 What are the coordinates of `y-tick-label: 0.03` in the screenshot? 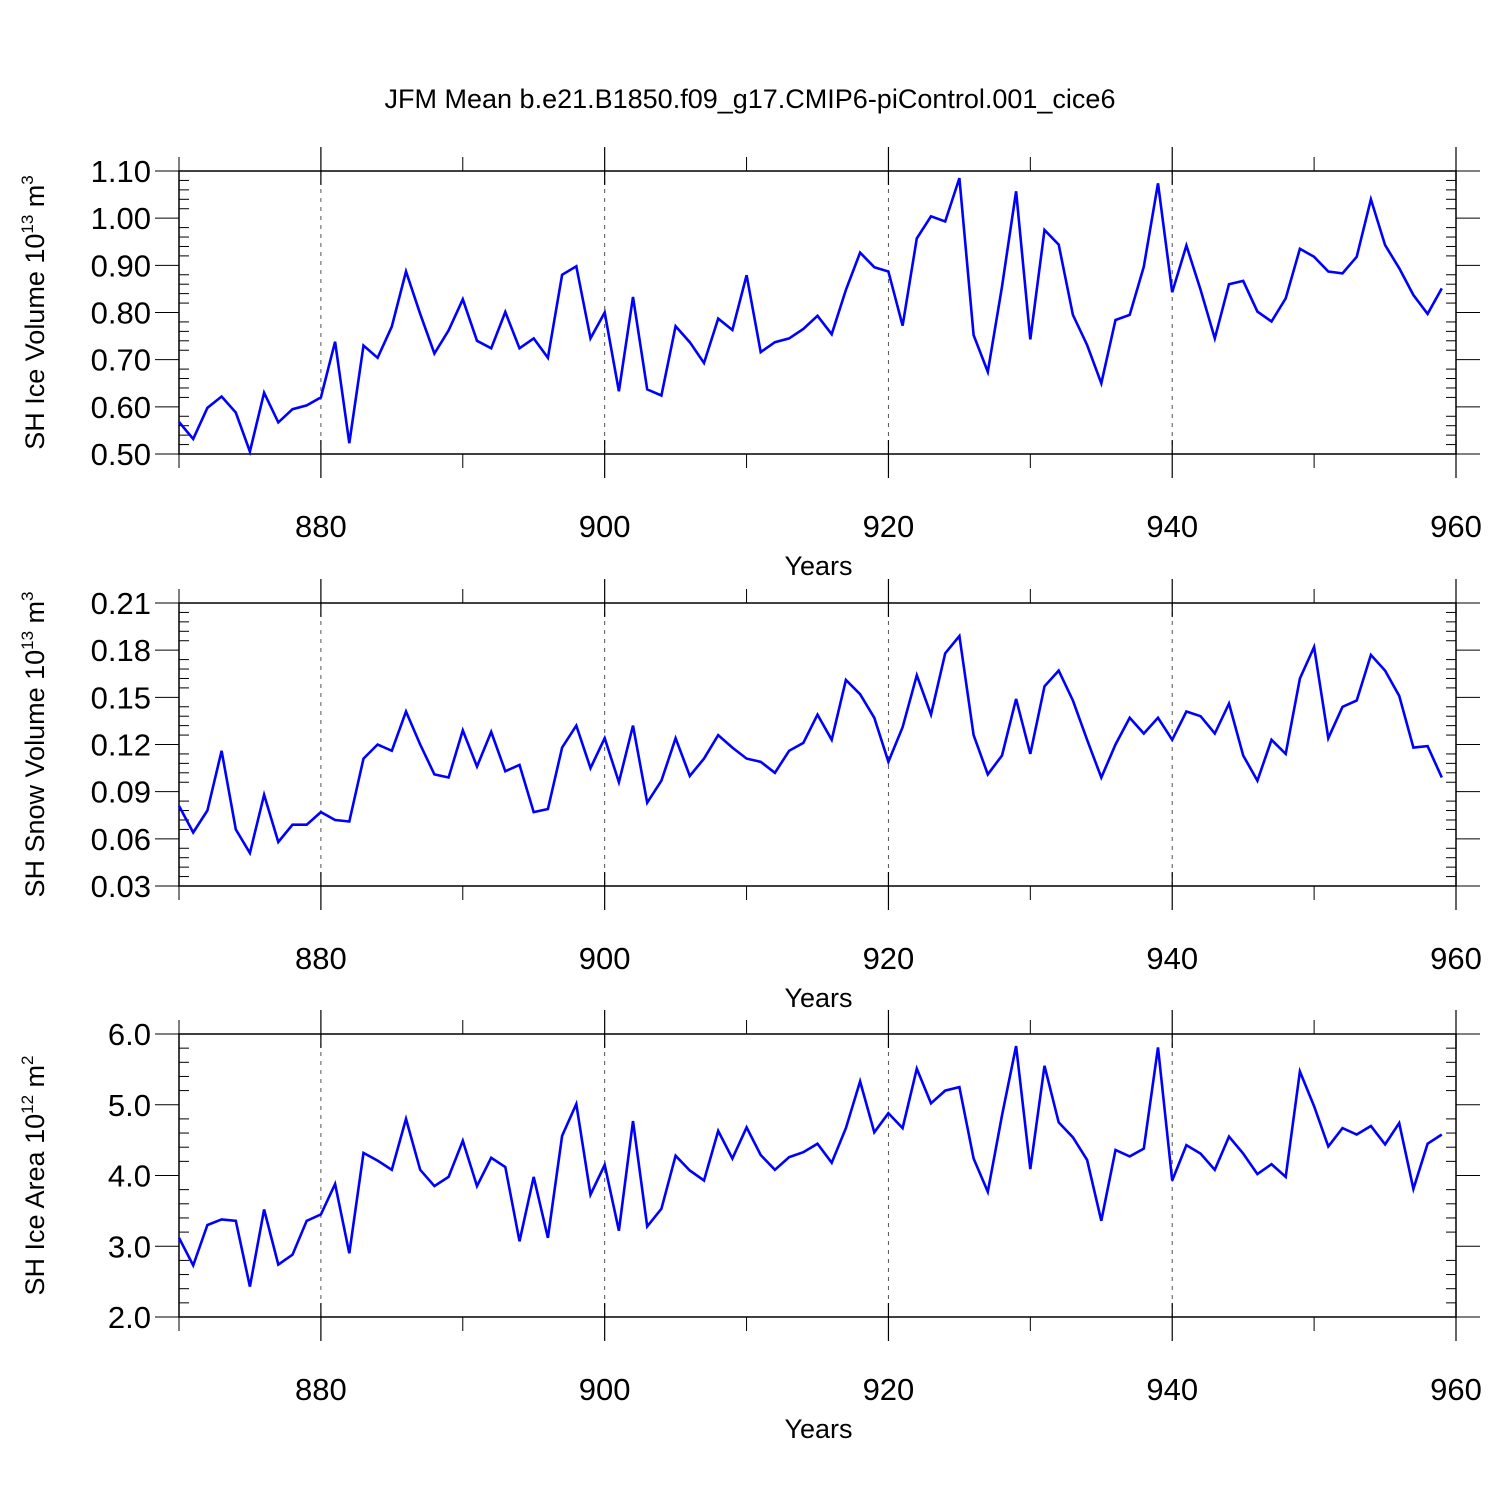 It's located at (121, 886).